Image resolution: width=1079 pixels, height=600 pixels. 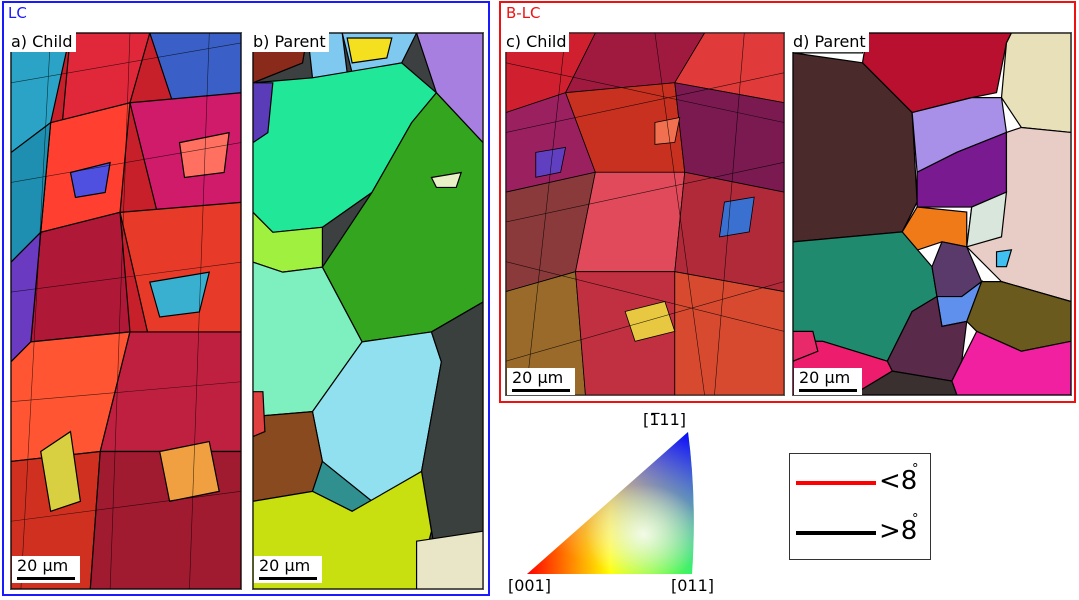 I want to click on scalebar-a-bar, so click(x=46, y=578).